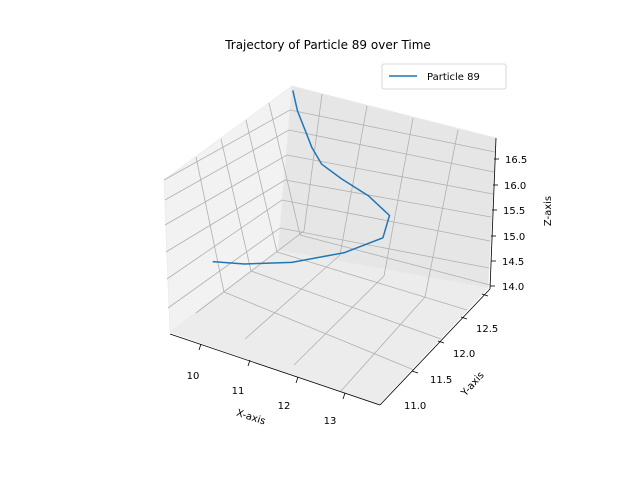  Describe the element at coordinates (493, 213) in the screenshot. I see `z-axis-line` at that location.